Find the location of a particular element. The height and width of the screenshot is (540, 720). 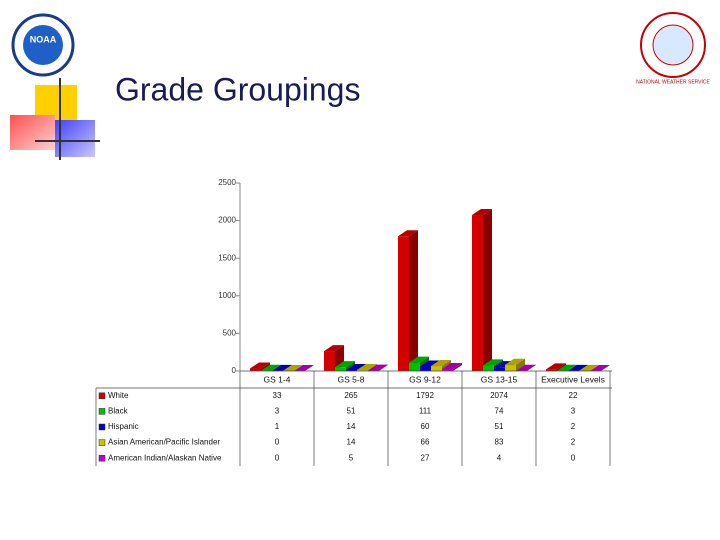

y-tick-label: 1500 is located at coordinates (227, 257).